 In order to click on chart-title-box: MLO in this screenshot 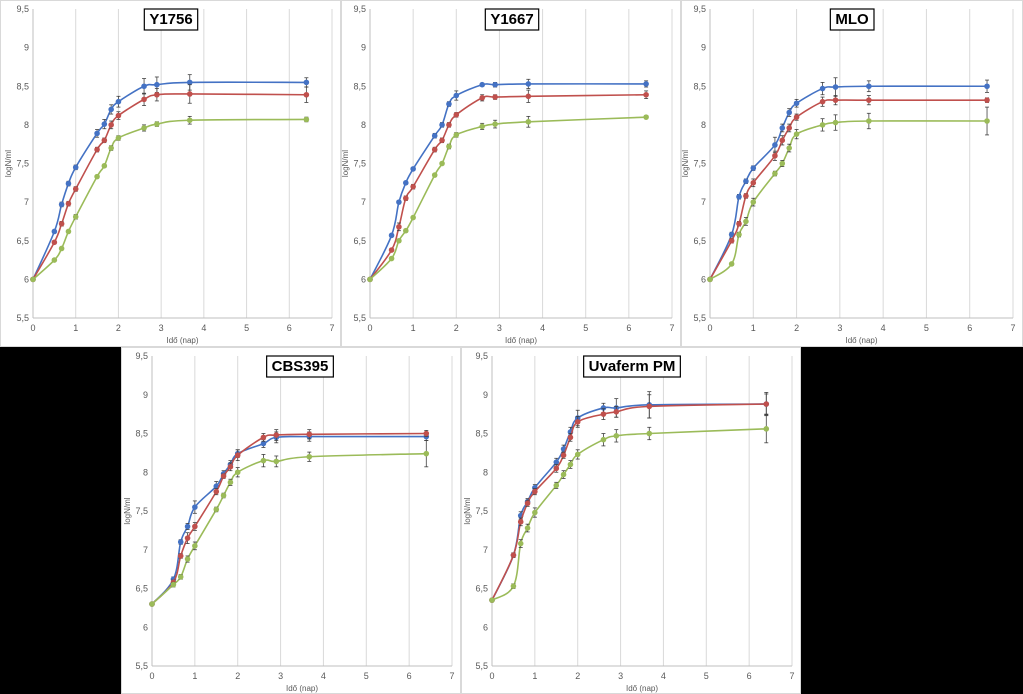, I will do `click(852, 19)`.